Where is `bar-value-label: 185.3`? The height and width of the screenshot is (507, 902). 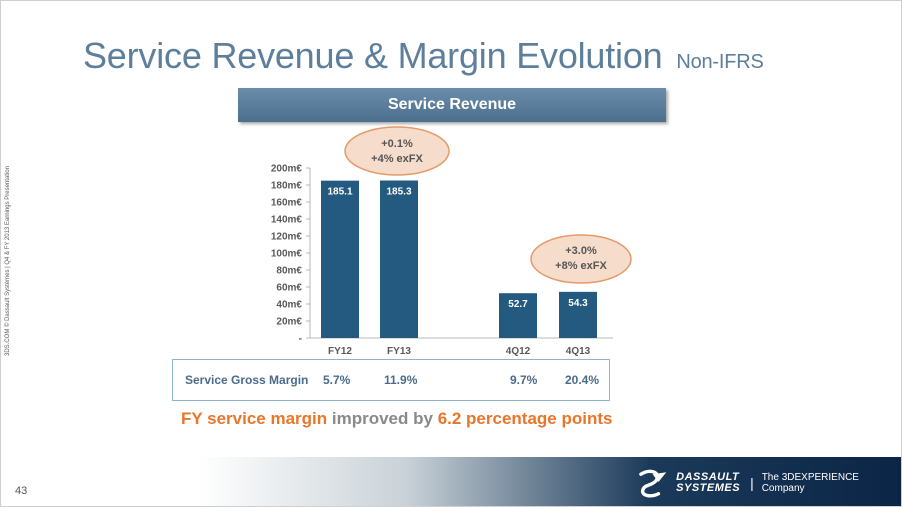
bar-value-label: 185.3 is located at coordinates (398, 191).